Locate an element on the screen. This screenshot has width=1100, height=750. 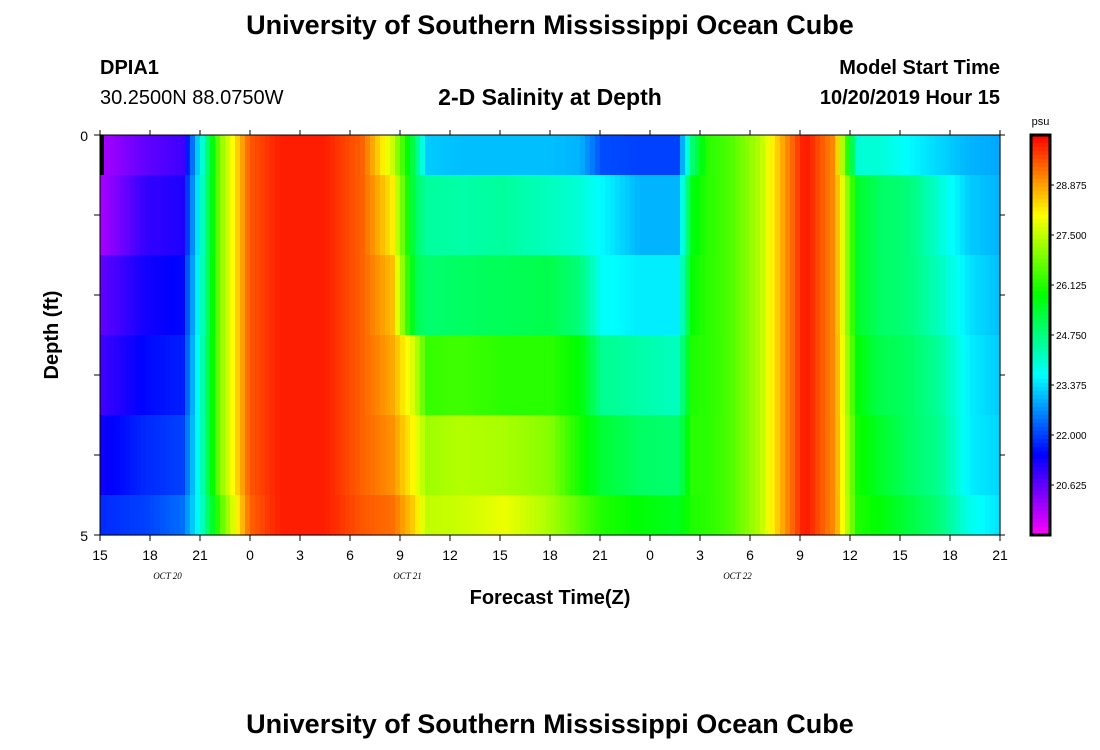
x-tick-label: 21 is located at coordinates (600, 555).